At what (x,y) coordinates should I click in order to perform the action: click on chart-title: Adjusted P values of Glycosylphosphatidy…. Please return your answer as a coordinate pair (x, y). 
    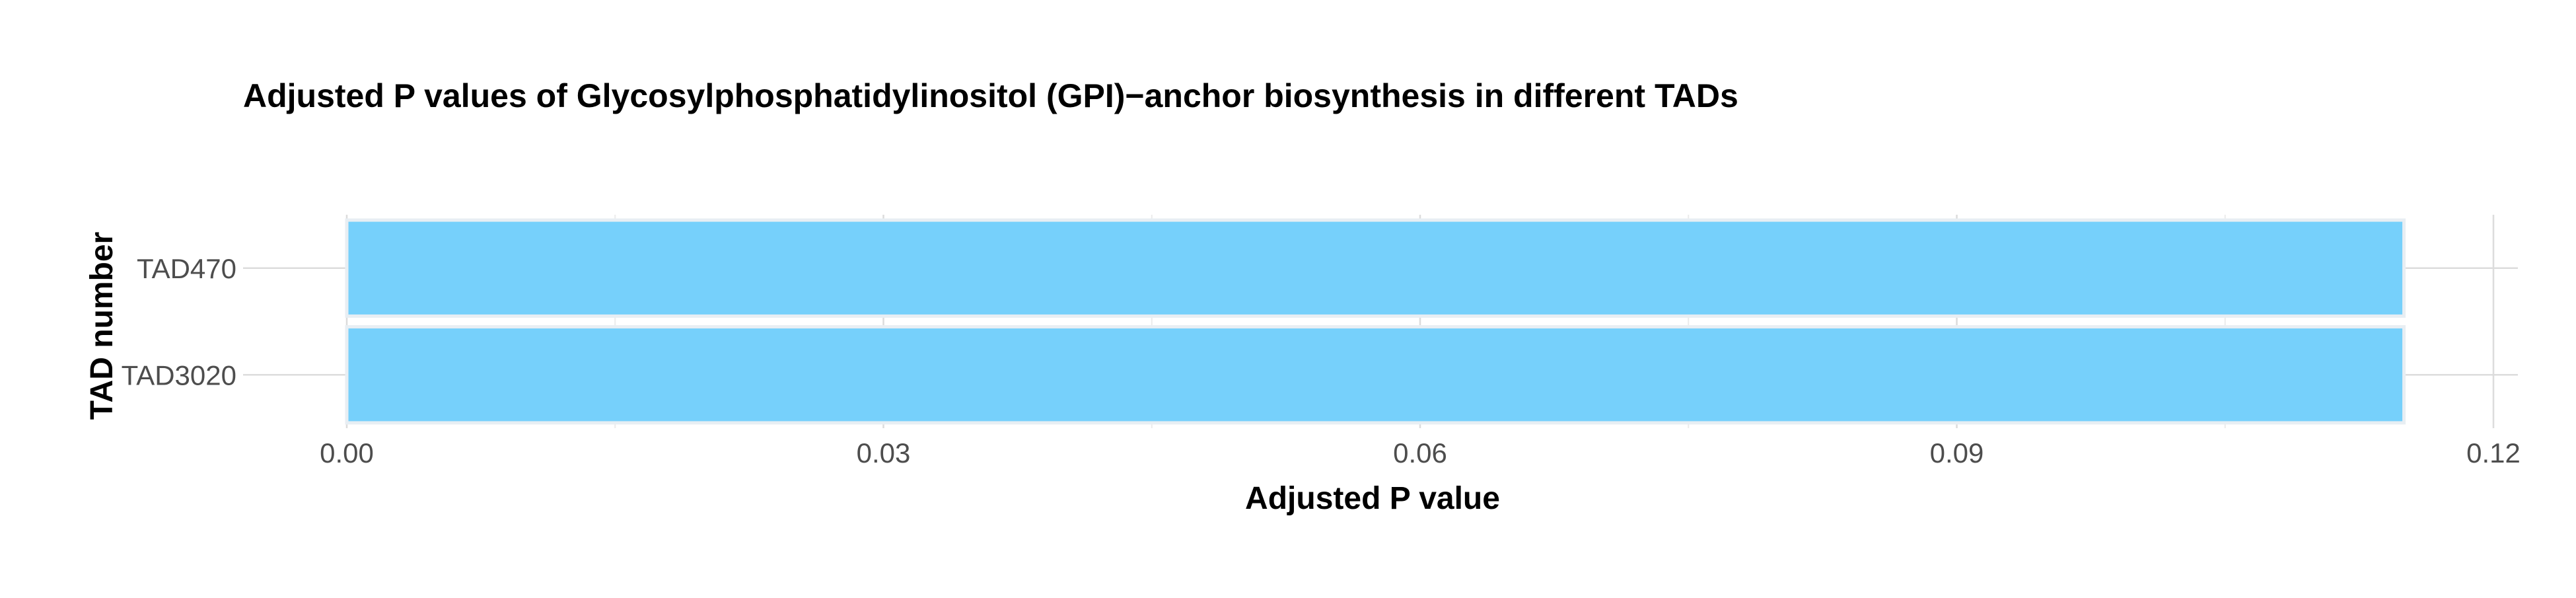
    Looking at the image, I should click on (990, 95).